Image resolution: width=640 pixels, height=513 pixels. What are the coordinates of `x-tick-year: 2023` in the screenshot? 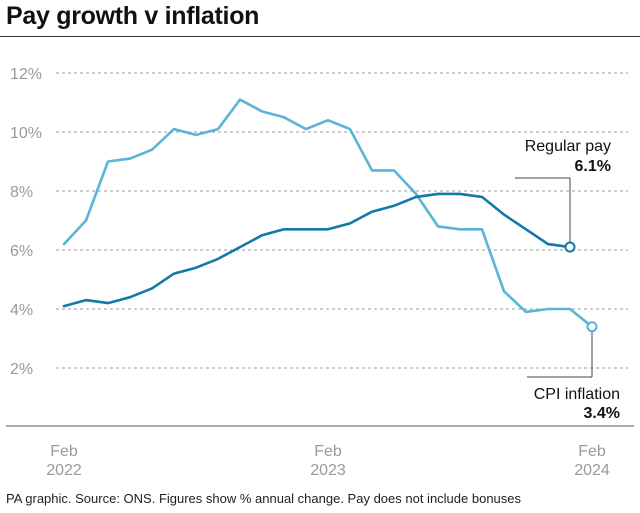 It's located at (328, 470).